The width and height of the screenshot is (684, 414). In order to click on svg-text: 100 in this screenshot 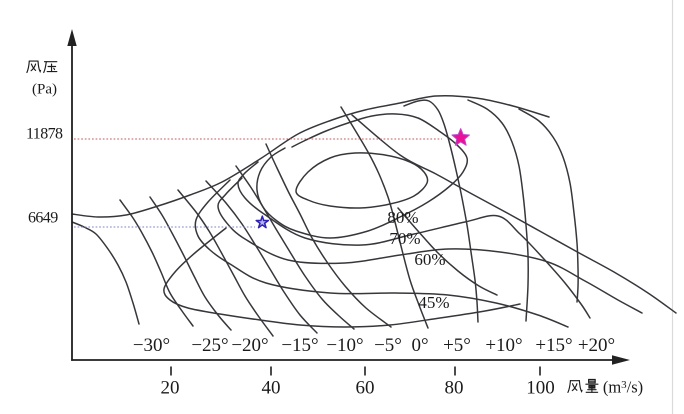, I will do `click(540, 388)`.